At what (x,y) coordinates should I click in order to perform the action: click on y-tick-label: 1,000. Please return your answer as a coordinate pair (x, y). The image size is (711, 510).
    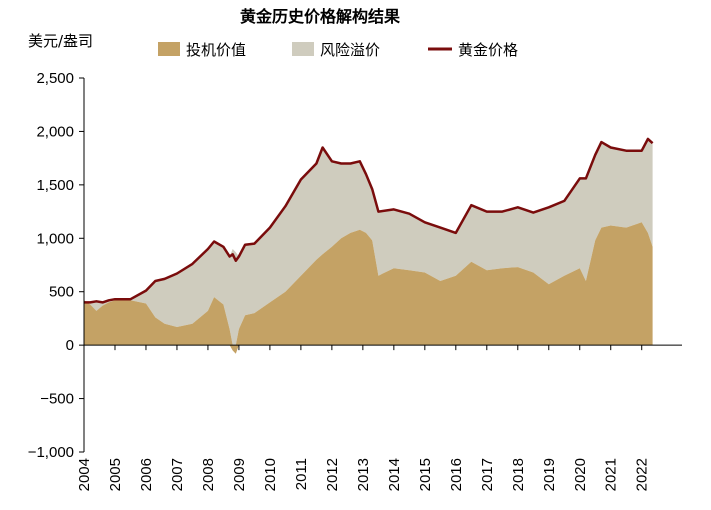
    Looking at the image, I should click on (55, 238).